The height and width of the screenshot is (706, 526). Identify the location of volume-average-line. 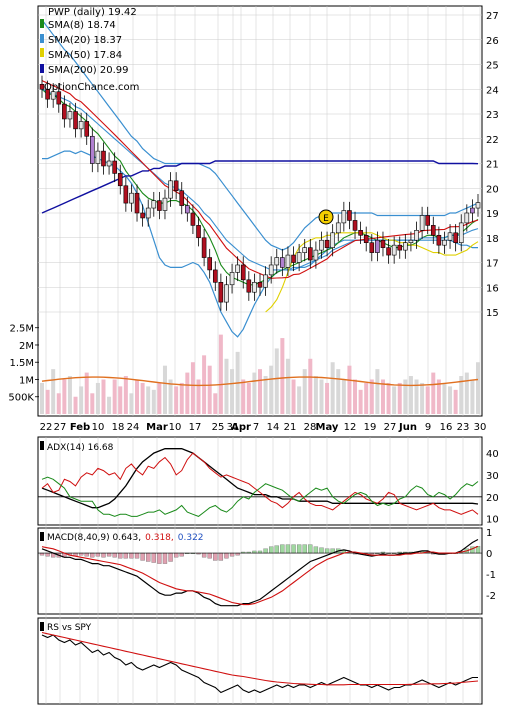
(260, 381).